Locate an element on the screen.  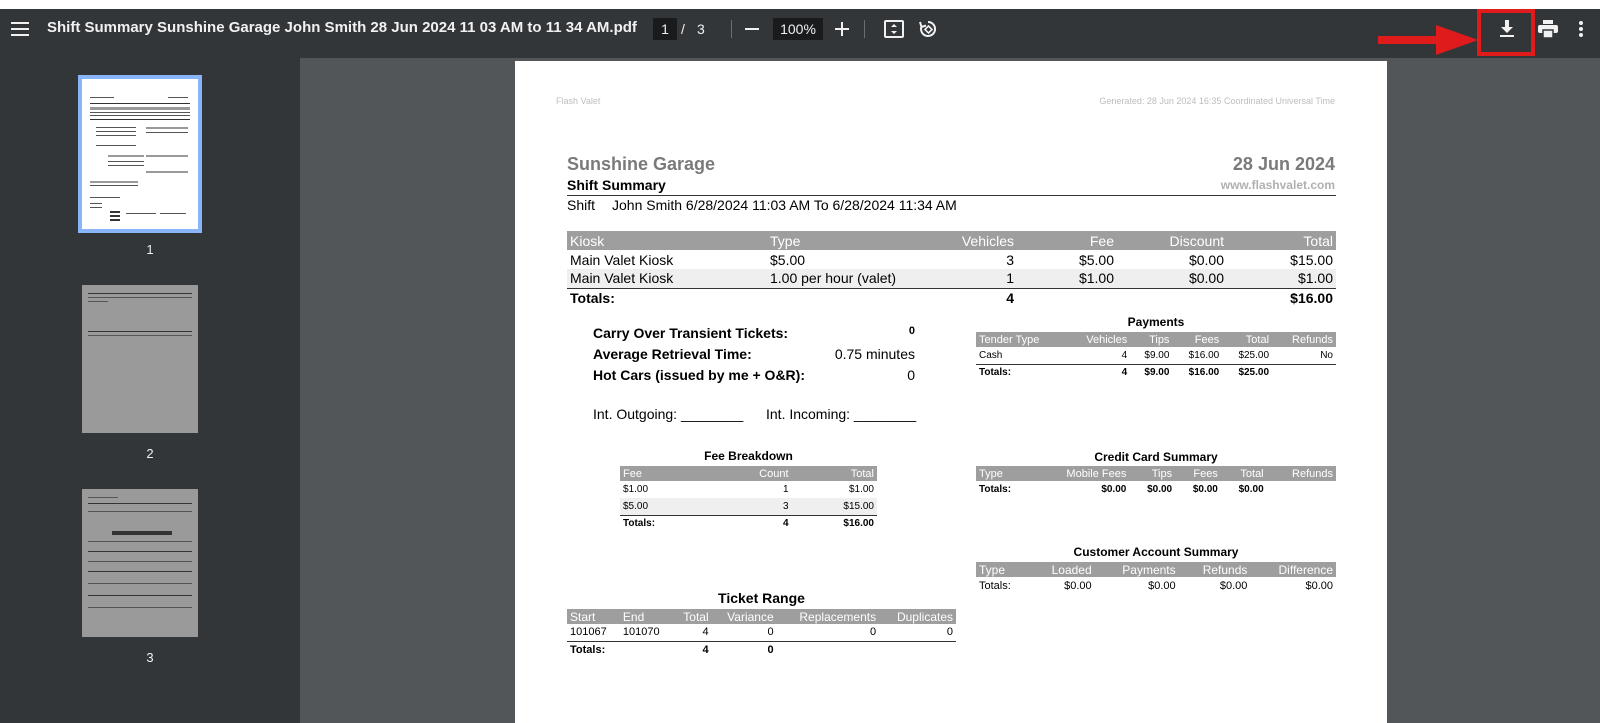
totals-row: Totals: $0.00 $0.00 $0.00 $0.00 is located at coordinates (1156, 585).